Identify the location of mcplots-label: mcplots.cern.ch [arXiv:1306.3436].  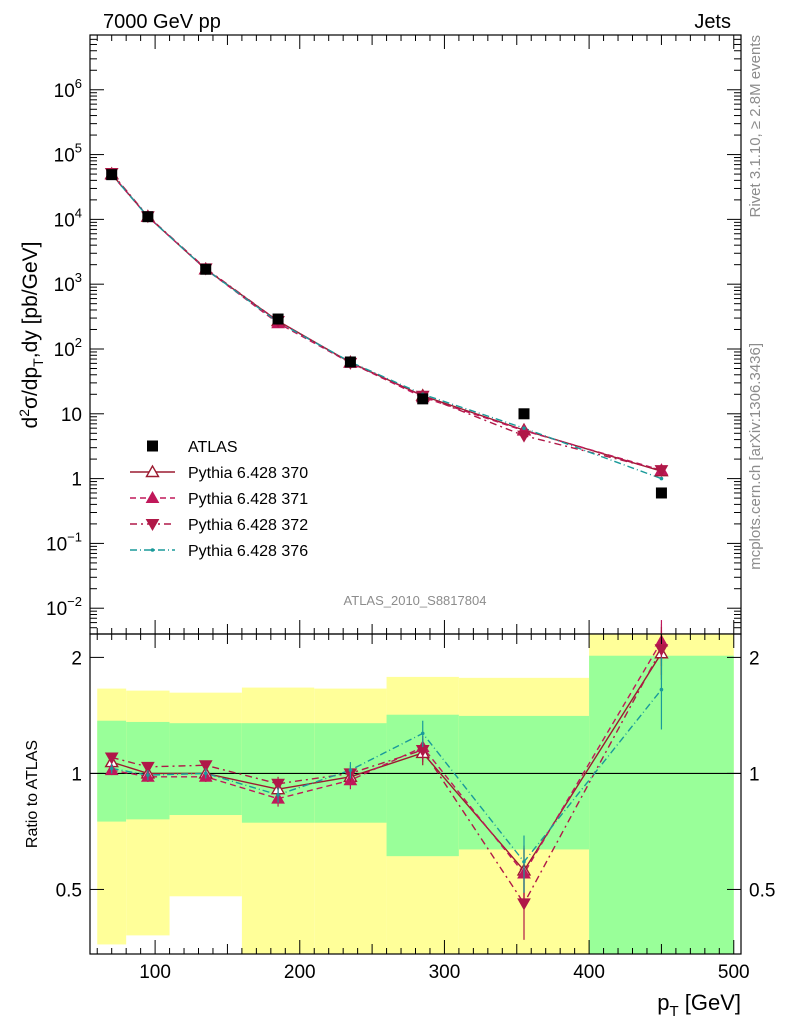
(755, 456).